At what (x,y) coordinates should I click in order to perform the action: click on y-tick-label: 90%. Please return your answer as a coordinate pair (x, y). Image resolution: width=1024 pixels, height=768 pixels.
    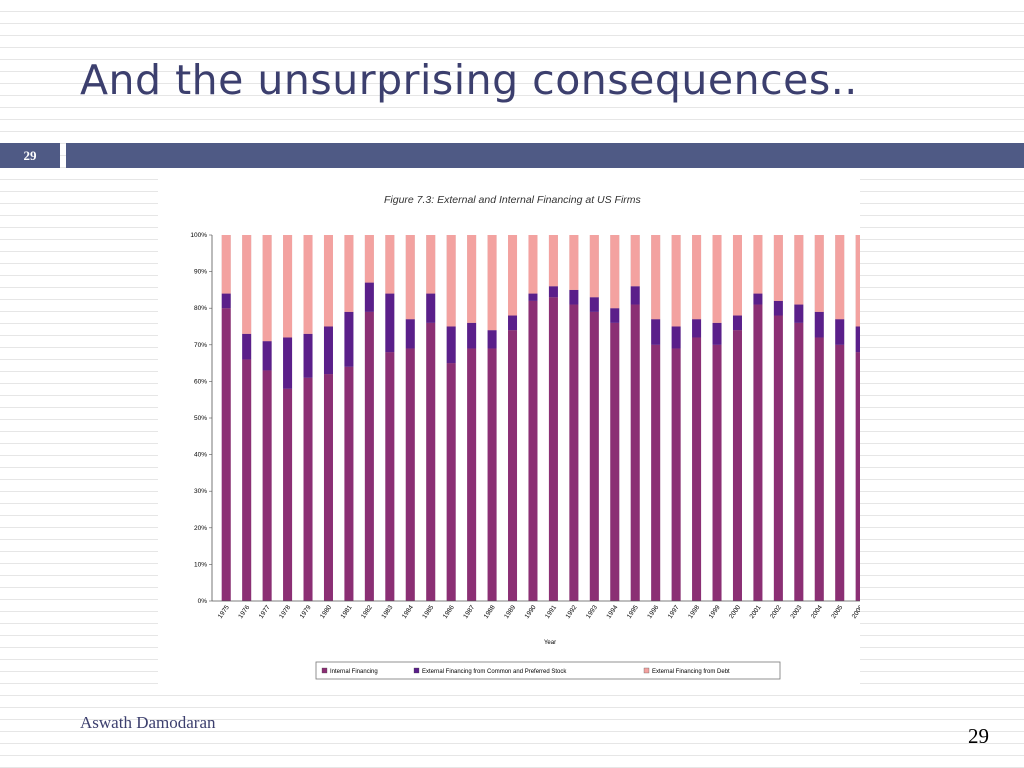
    Looking at the image, I should click on (200, 272).